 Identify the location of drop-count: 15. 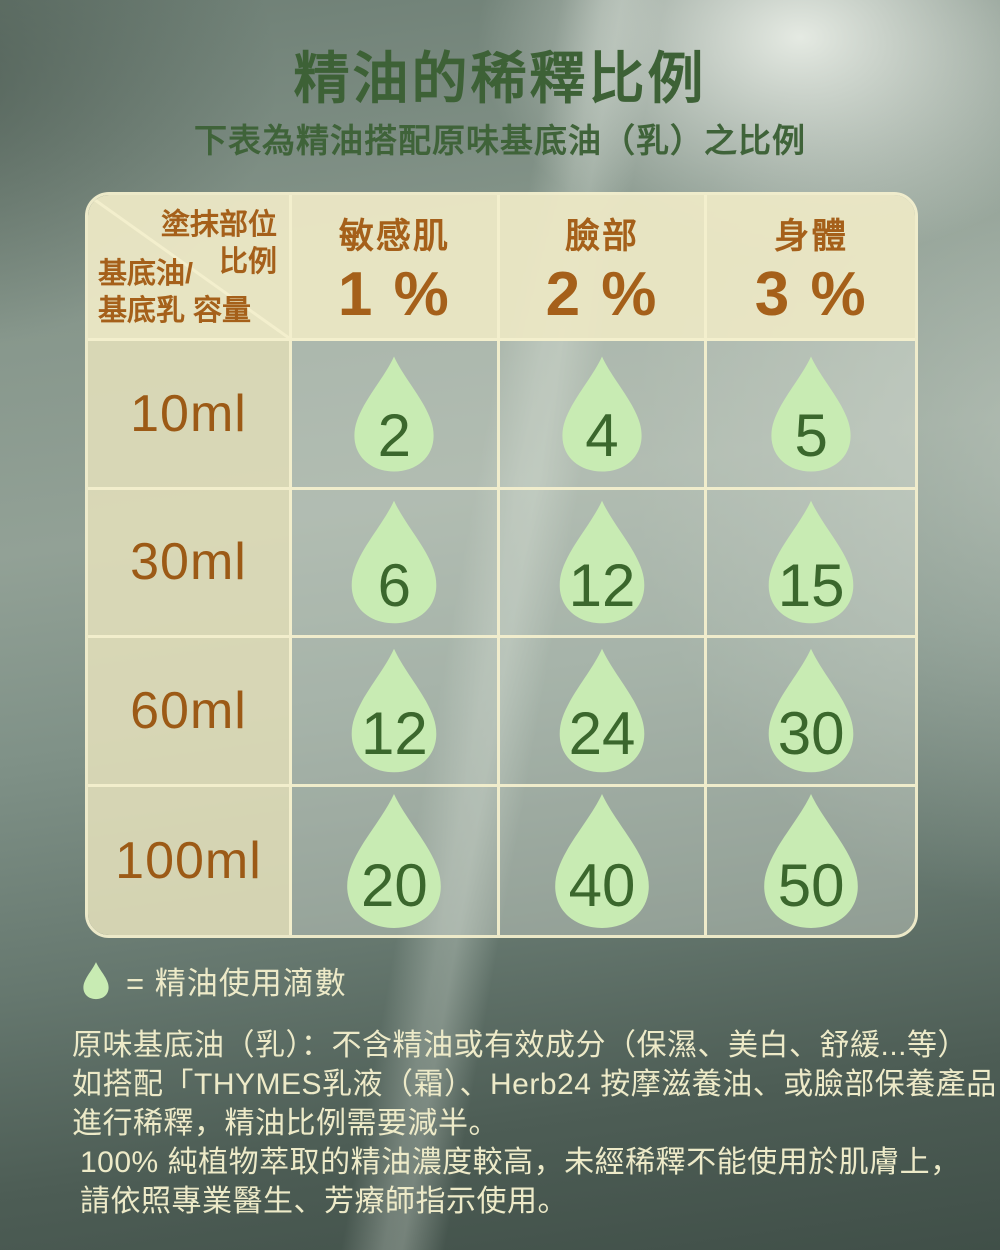
(811, 585).